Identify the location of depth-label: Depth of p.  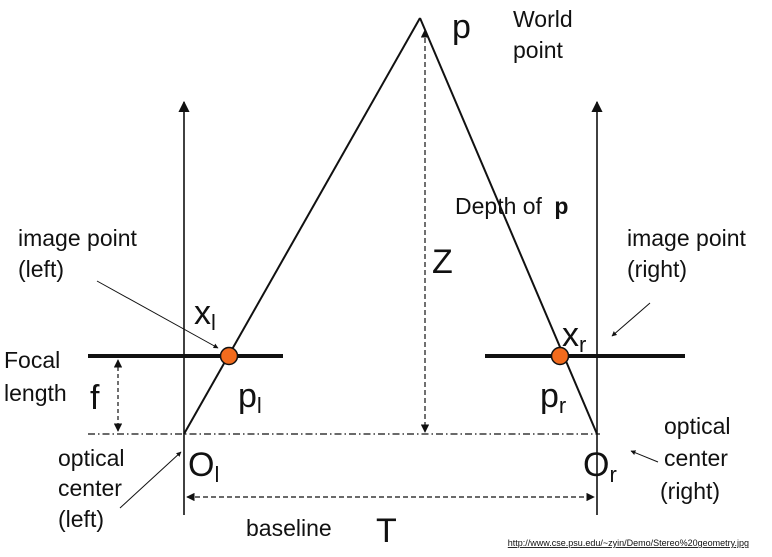
(511, 206).